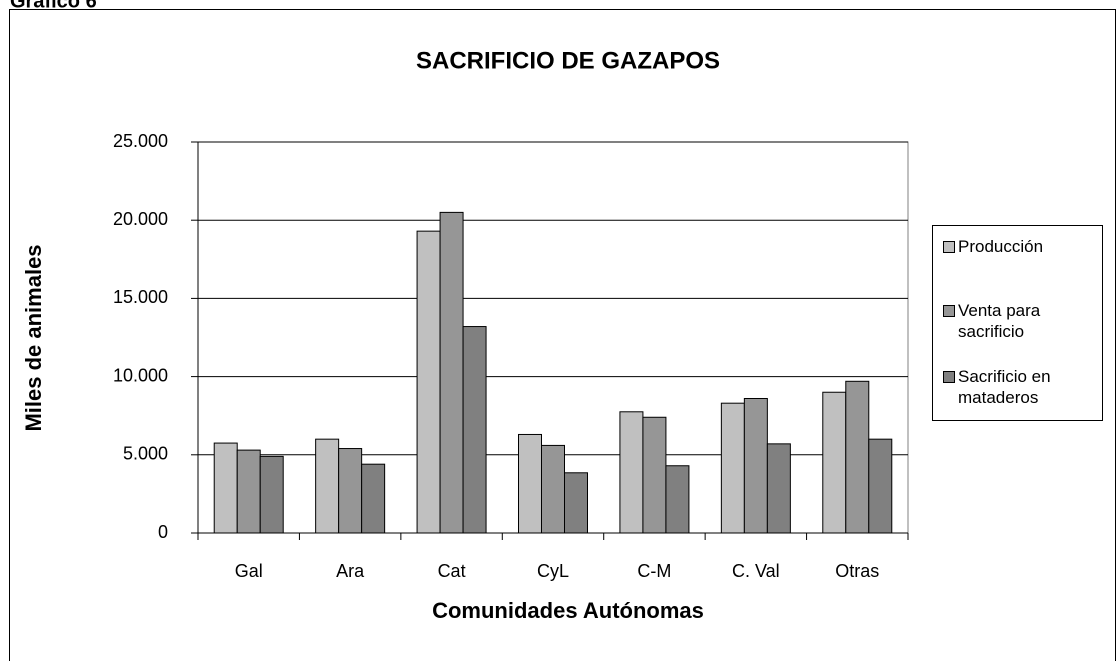 This screenshot has height=661, width=1117. What do you see at coordinates (999, 321) in the screenshot?
I see `legend-label: Venta para sacrificio` at bounding box center [999, 321].